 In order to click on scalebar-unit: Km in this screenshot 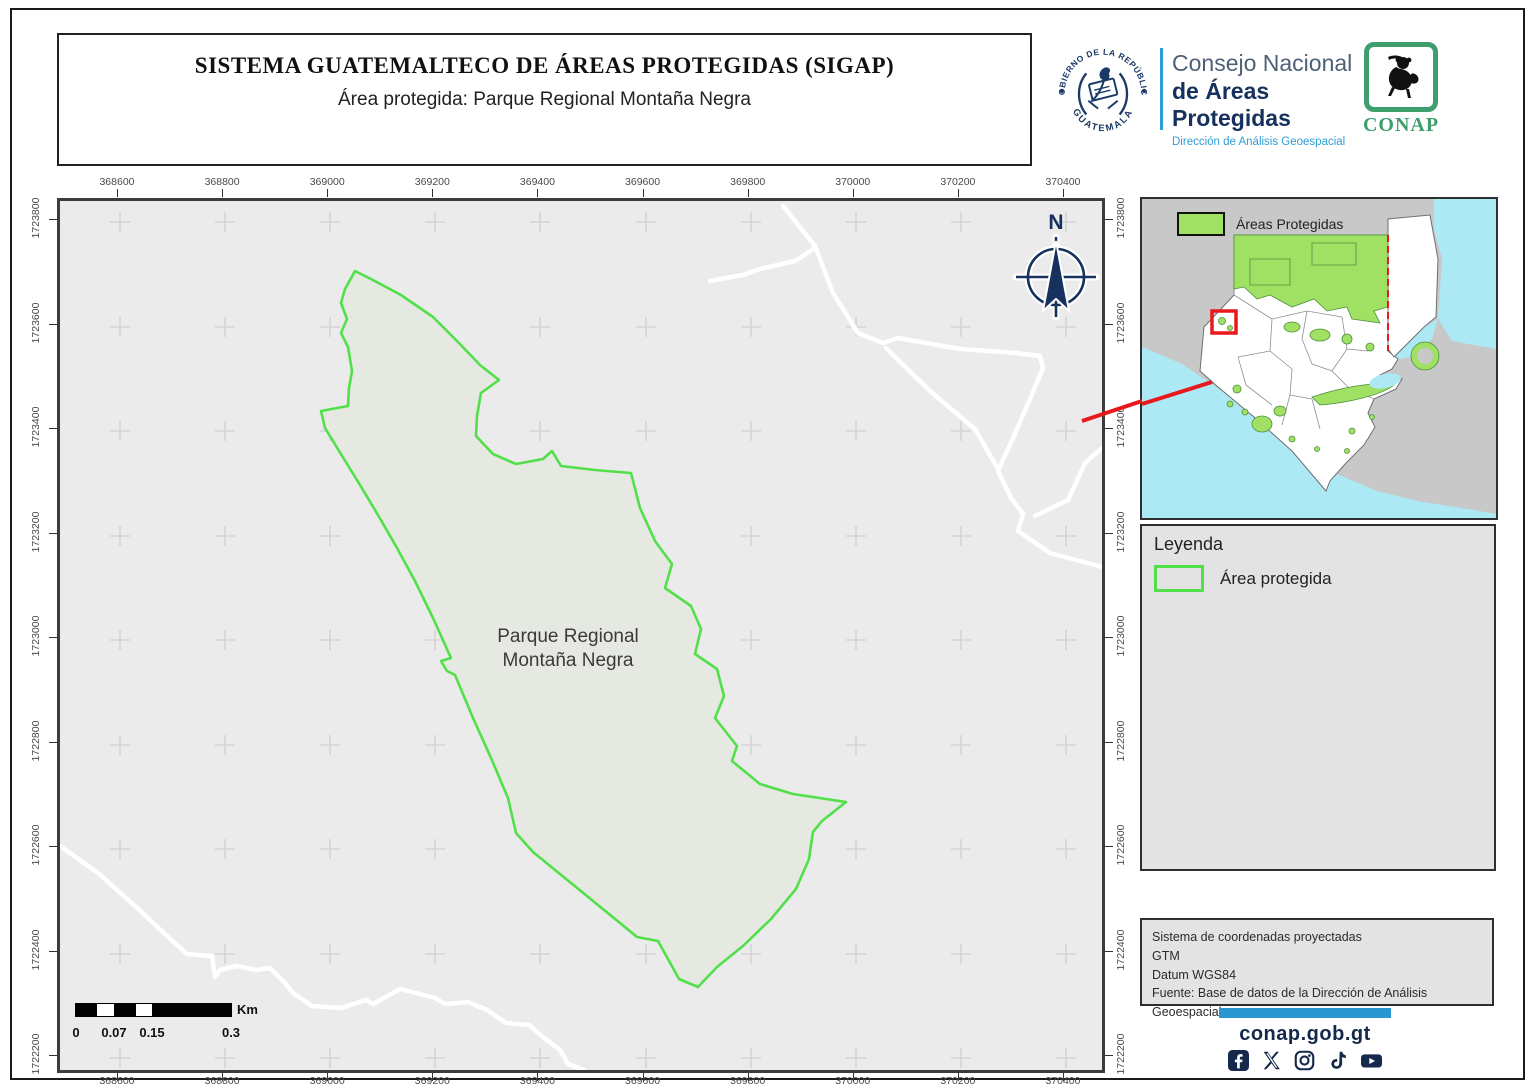, I will do `click(247, 1009)`.